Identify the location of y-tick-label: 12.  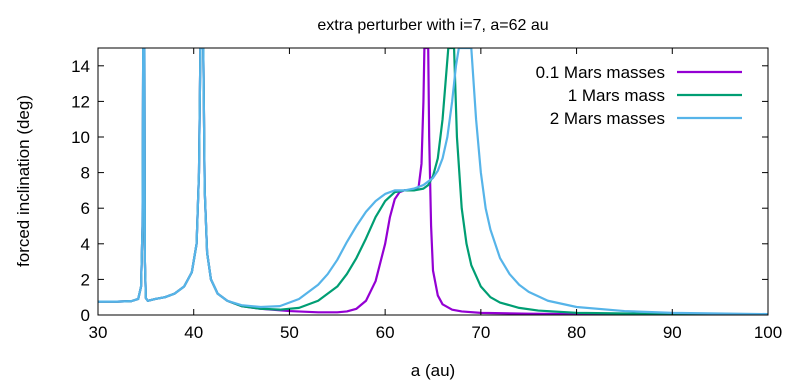
(80, 101).